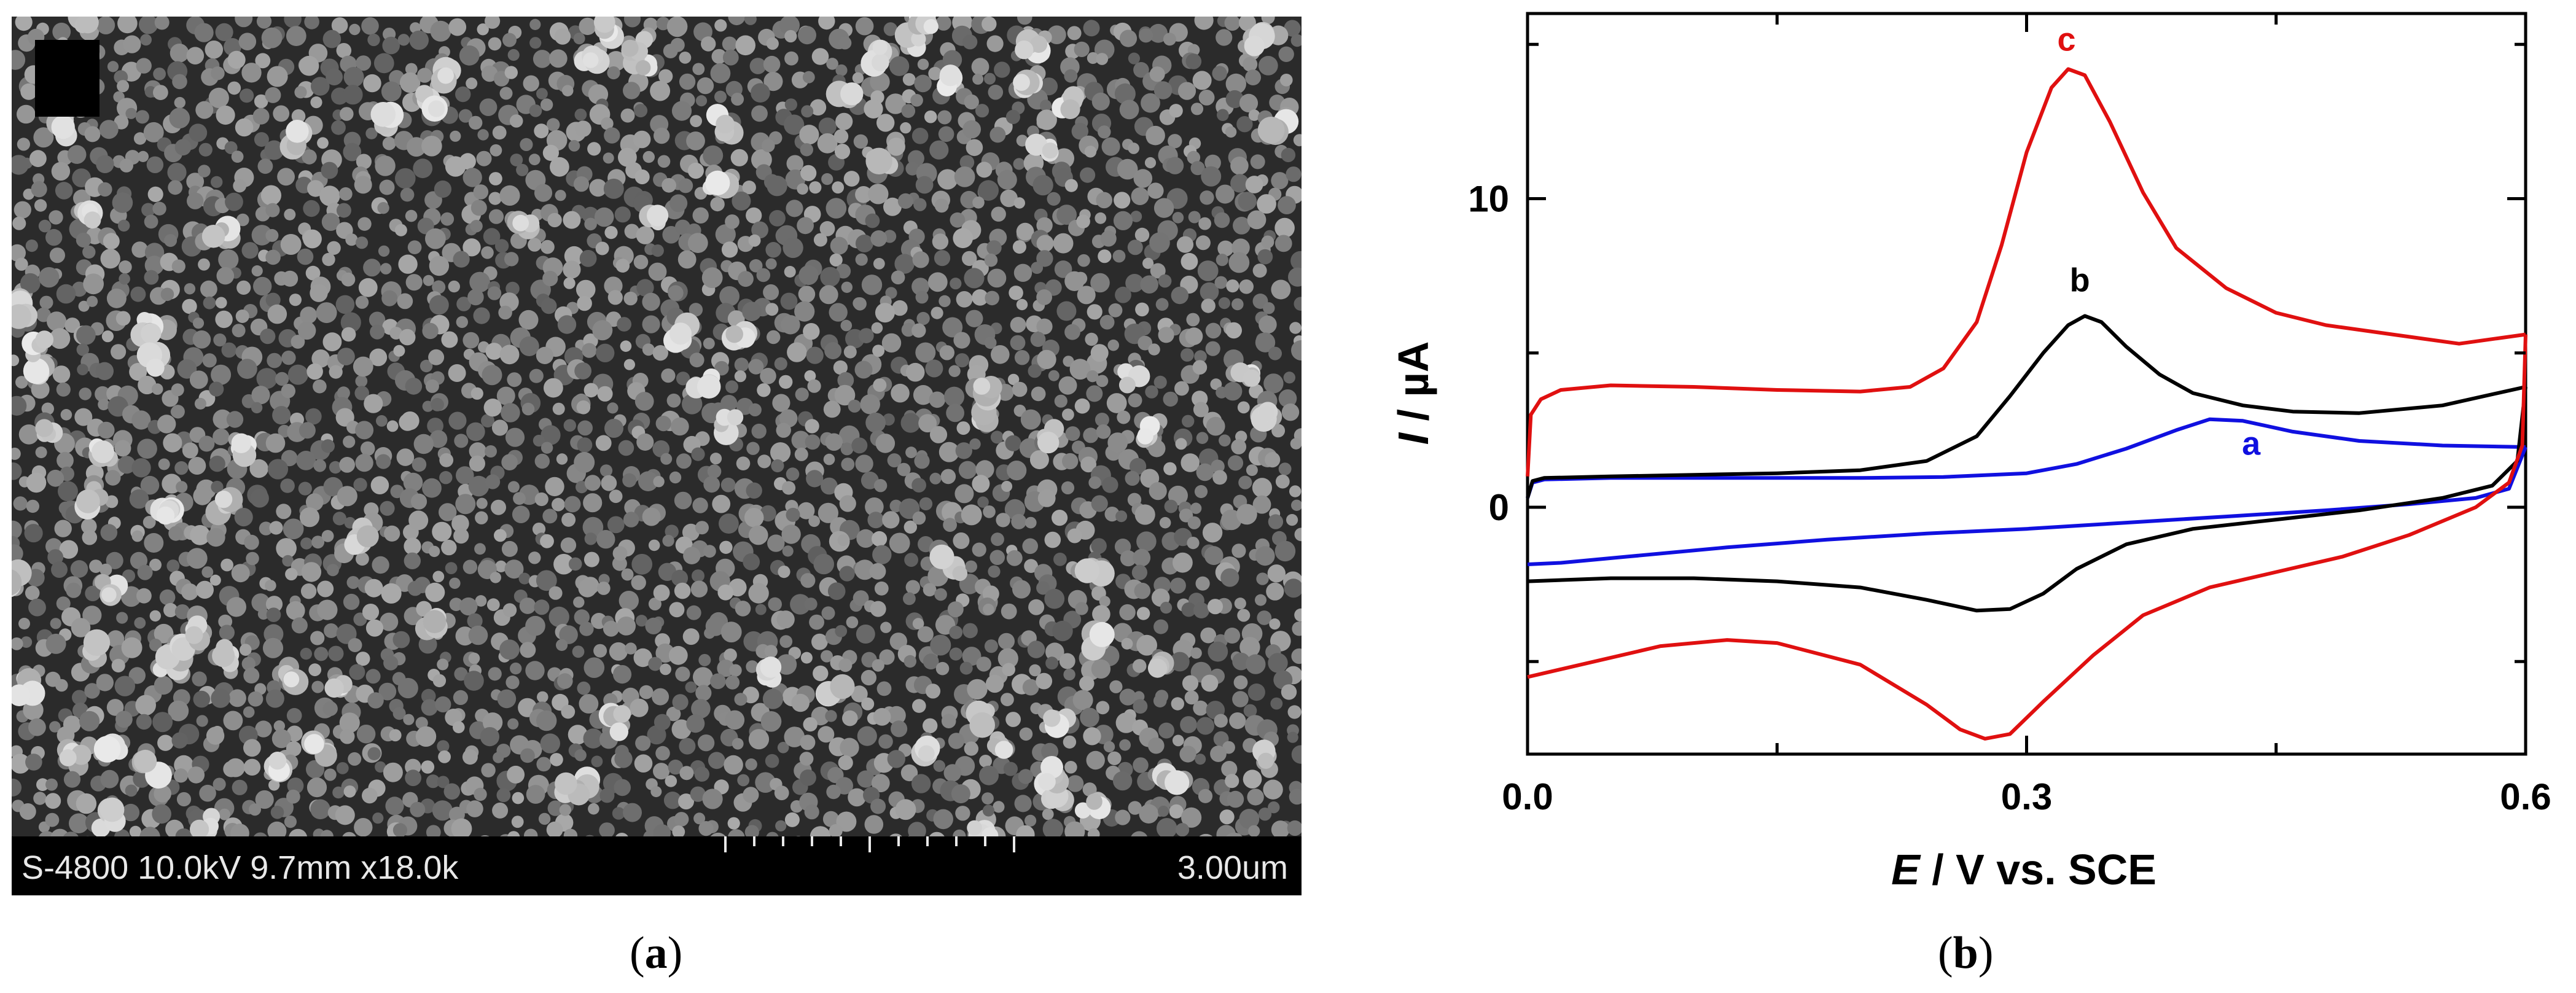 The width and height of the screenshot is (2576, 993). I want to click on curve-a-cathodic, so click(2027, 506).